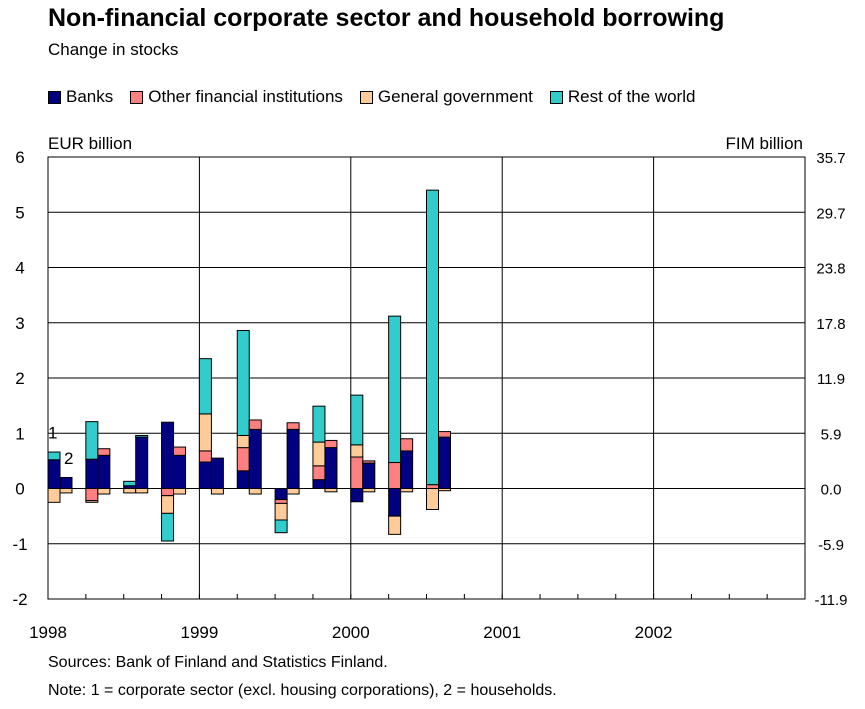  I want to click on y-tick-left: 4, so click(19, 268).